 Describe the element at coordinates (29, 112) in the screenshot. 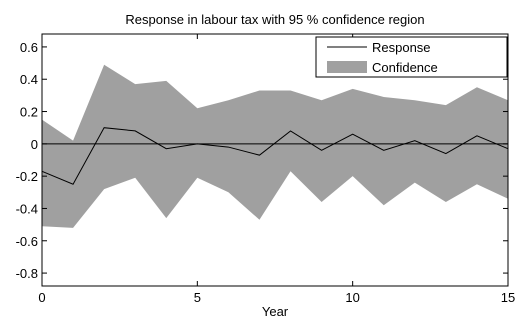

I see `y-tick-label: 0.2` at that location.